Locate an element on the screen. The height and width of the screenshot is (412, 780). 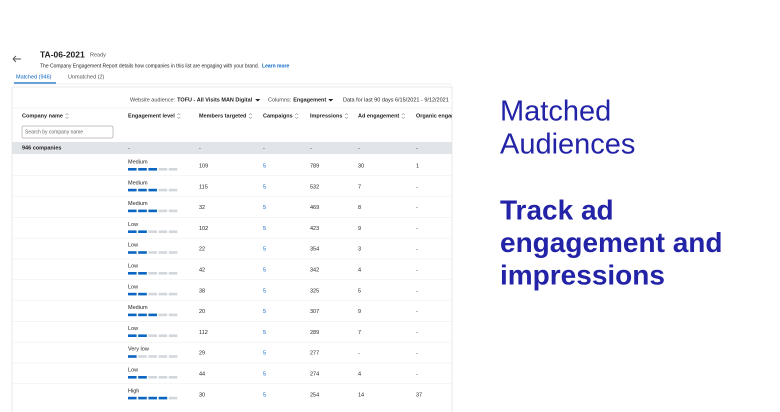
audience-value: TOFU - All Visits MAN Digital is located at coordinates (215, 100).